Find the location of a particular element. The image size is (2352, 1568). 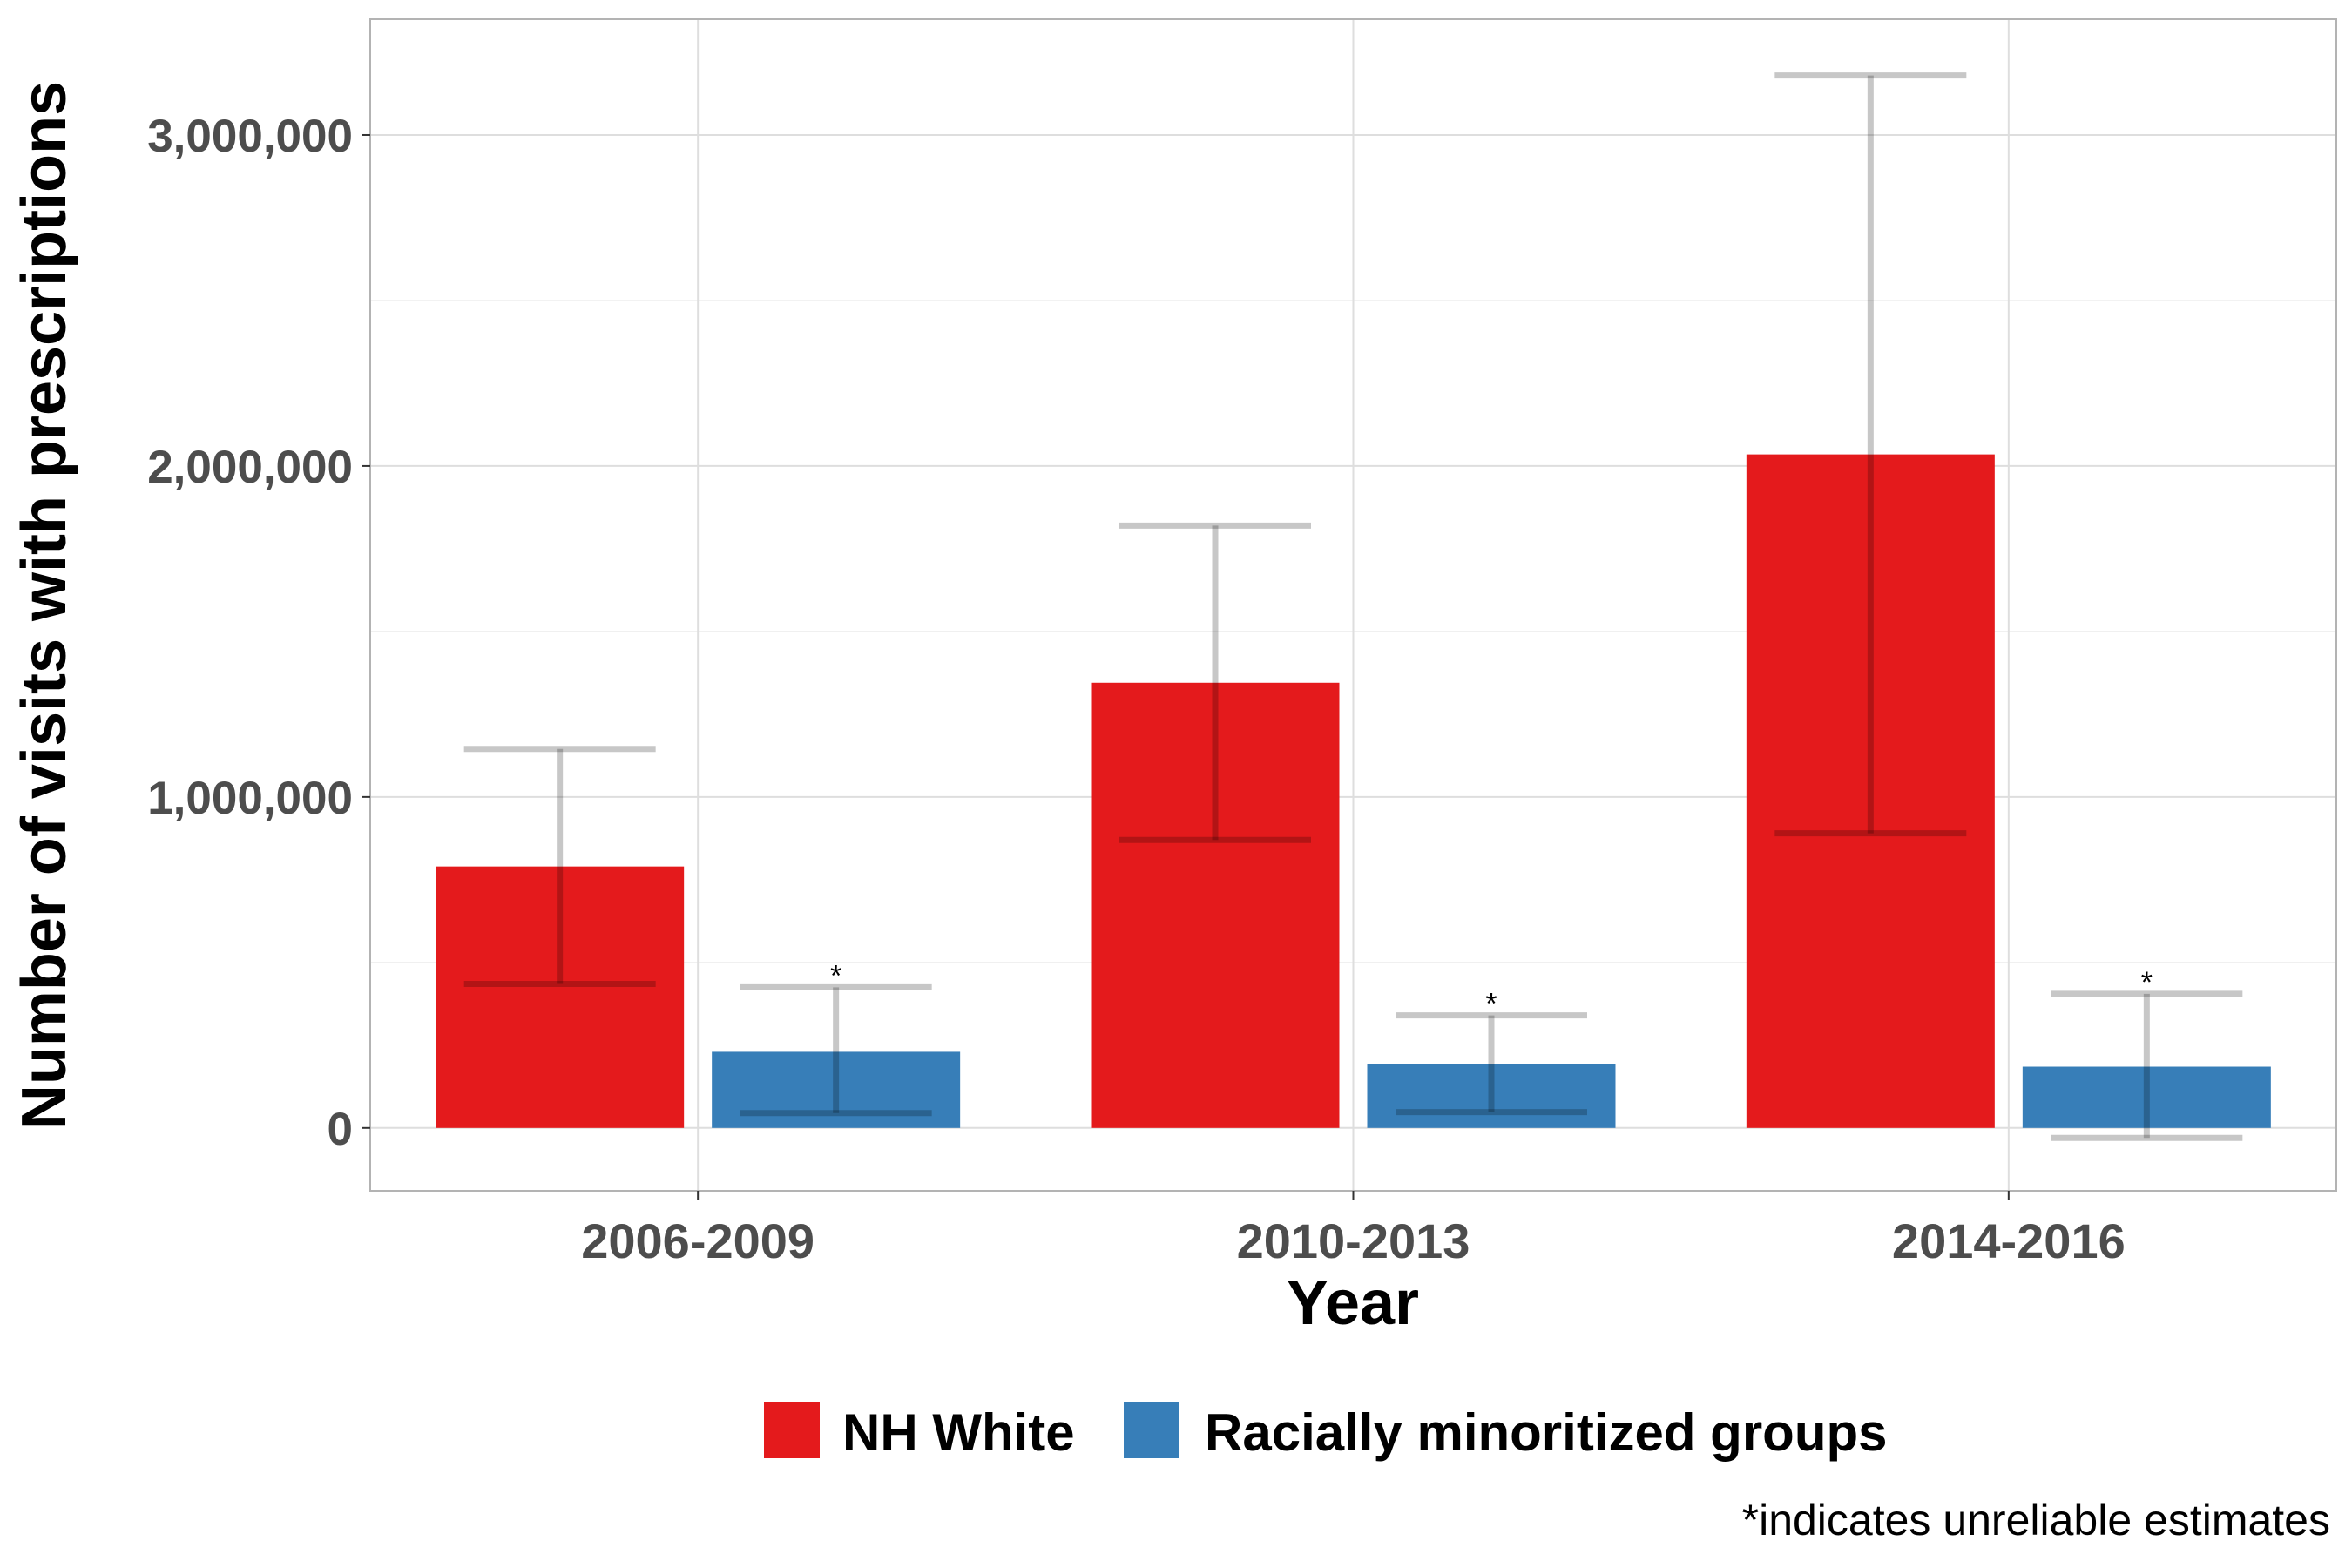

x-tick-label: 2006-2009 is located at coordinates (697, 1241).